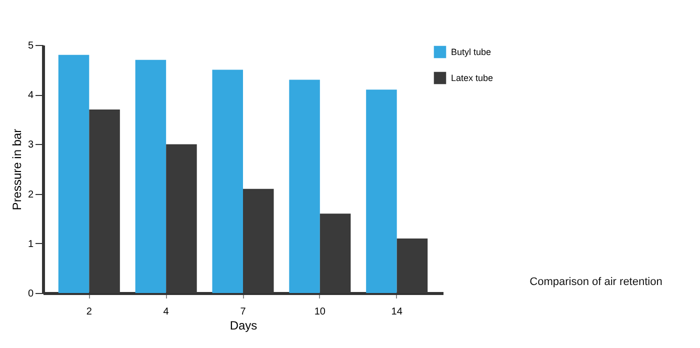  Describe the element at coordinates (17, 169) in the screenshot. I see `y-axis-title: Pressure in bar` at that location.